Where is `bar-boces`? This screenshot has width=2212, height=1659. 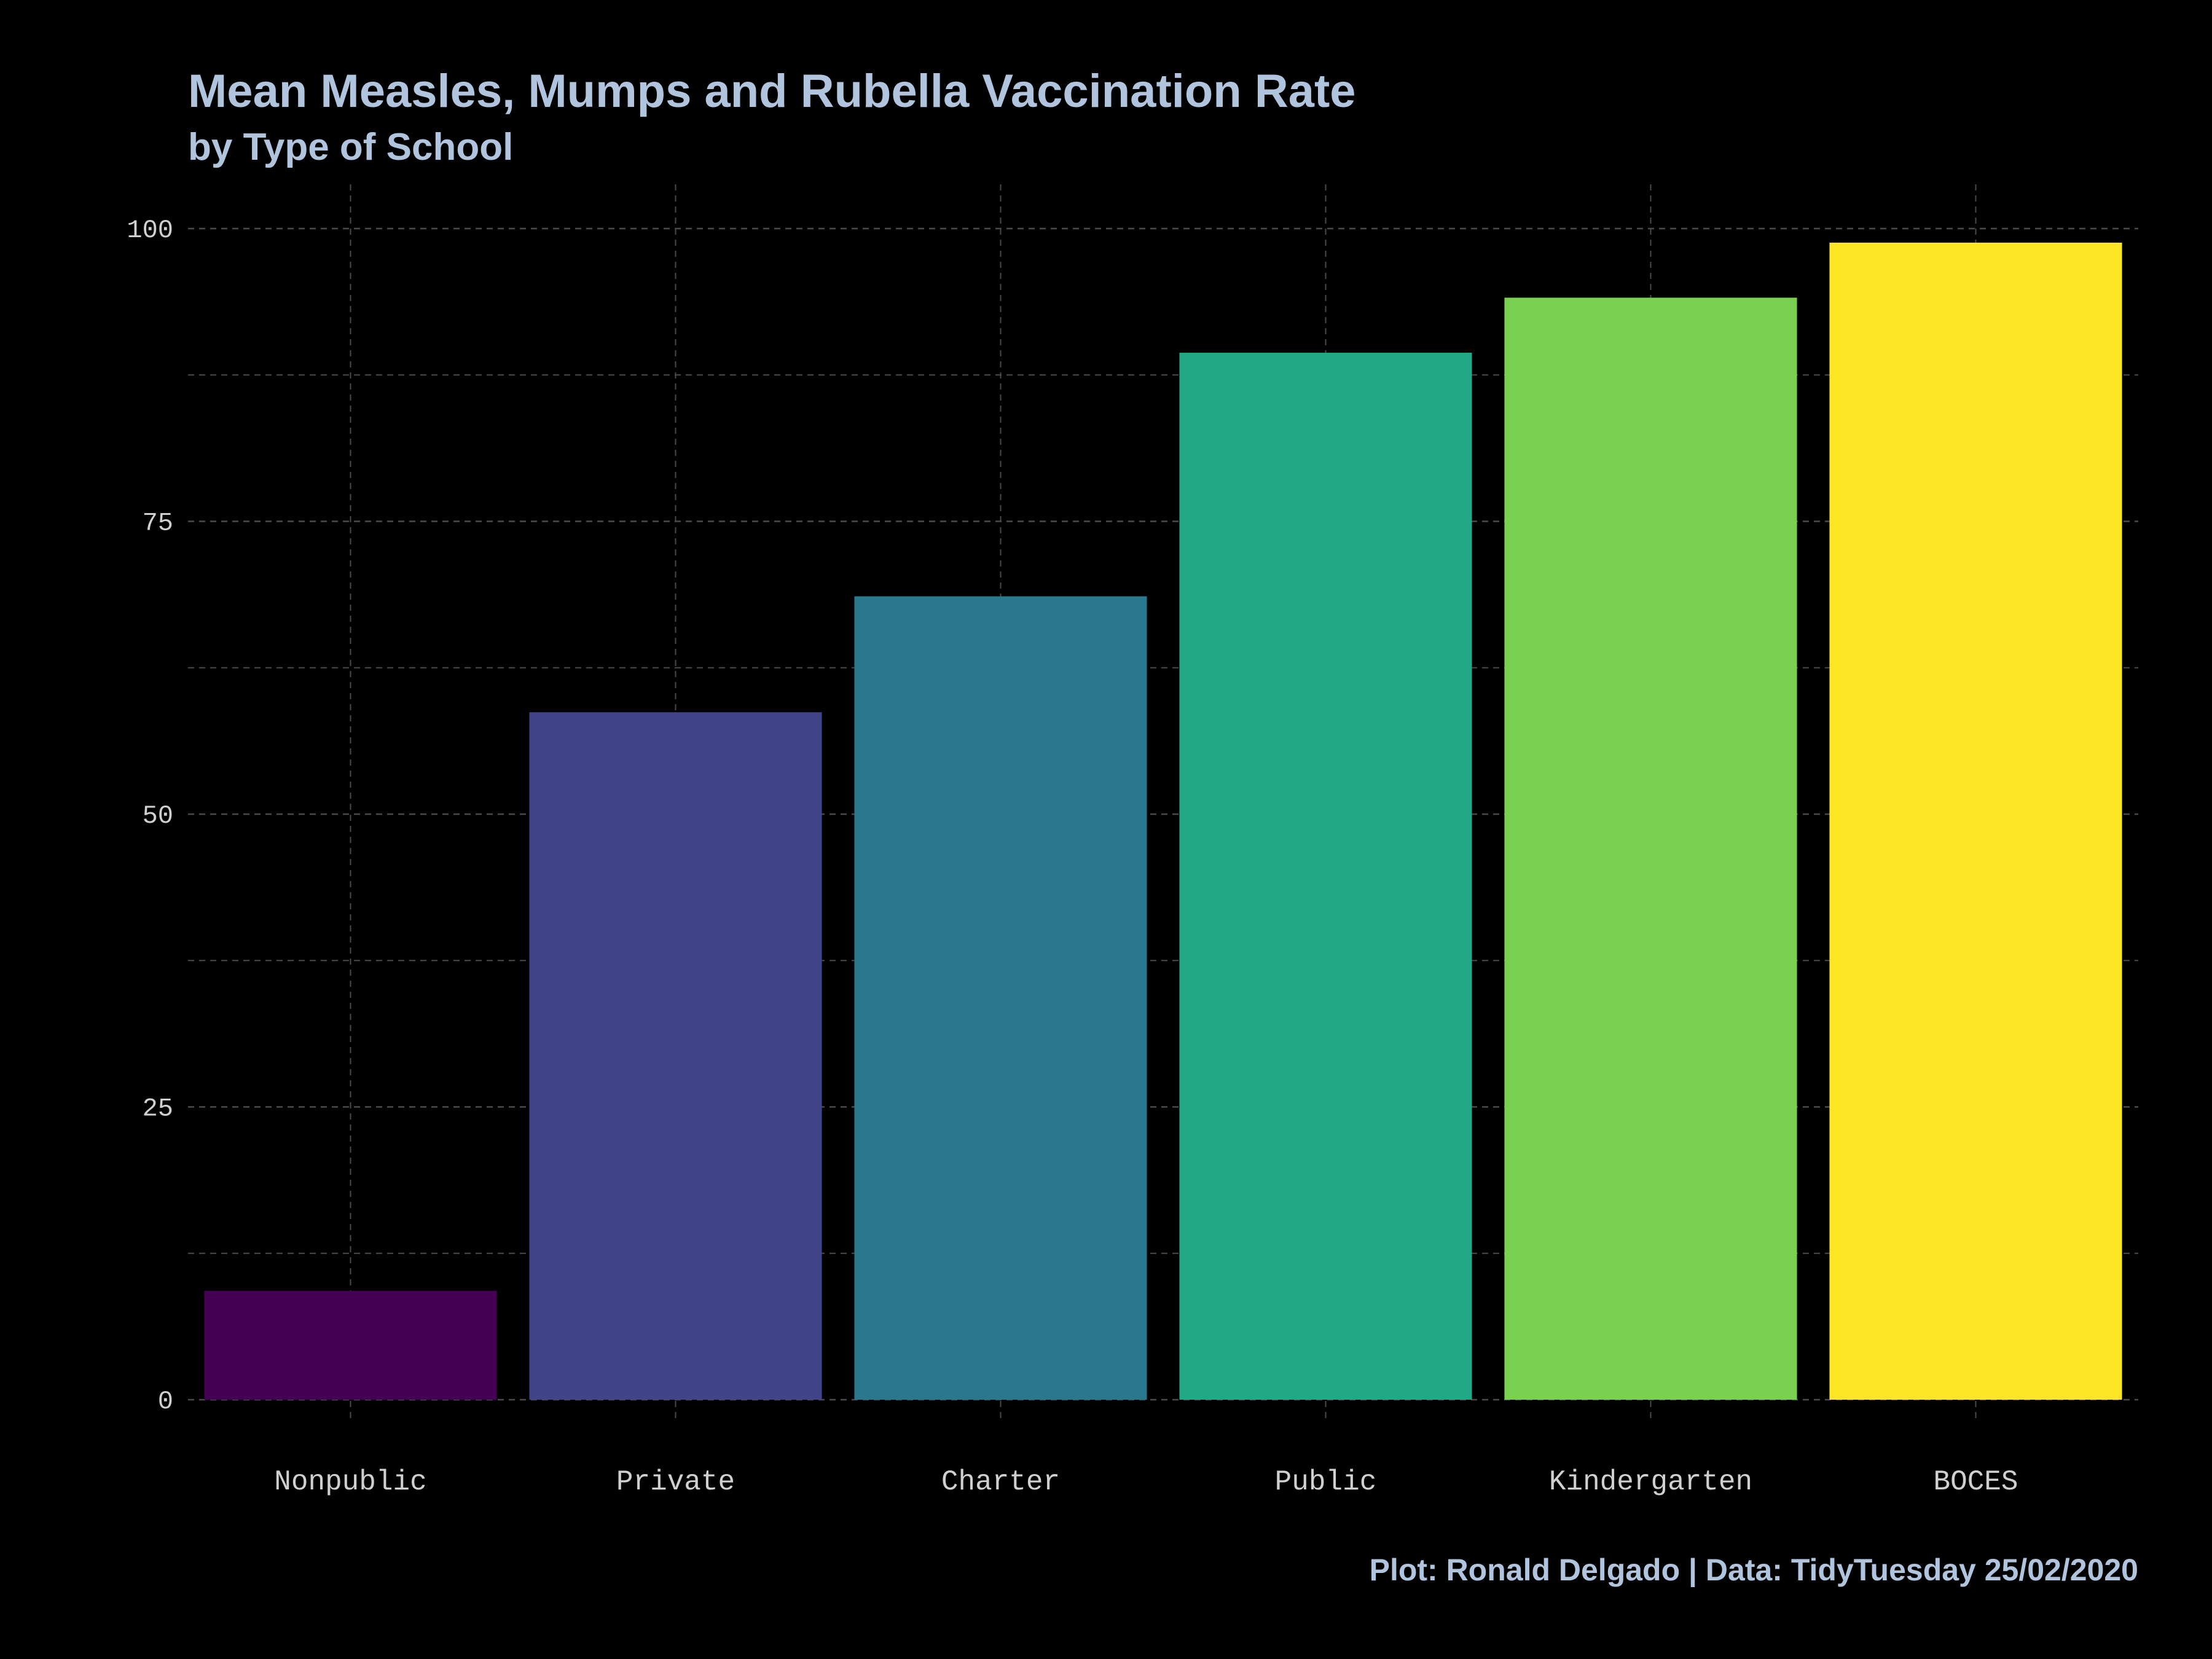
bar-boces is located at coordinates (1975, 821).